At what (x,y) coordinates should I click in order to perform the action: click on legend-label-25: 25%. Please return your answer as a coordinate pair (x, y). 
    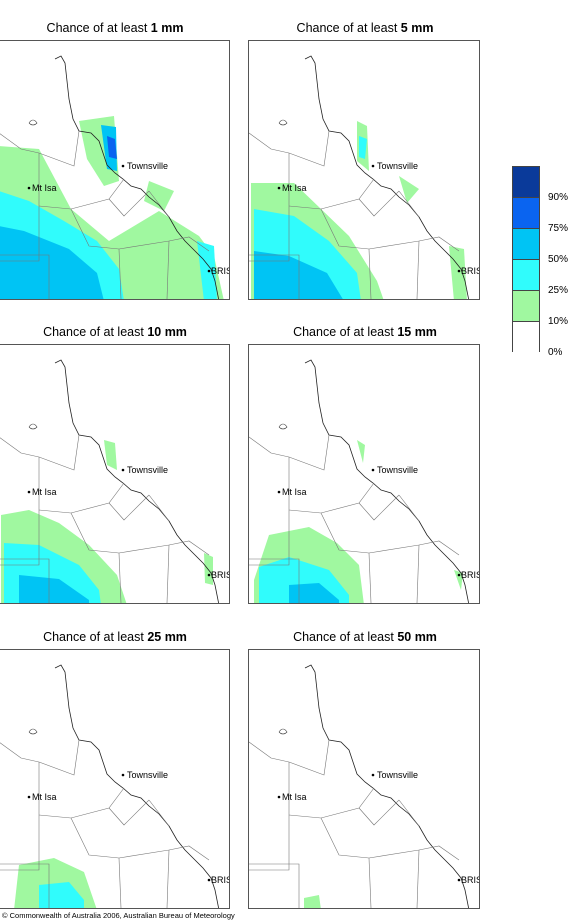
    Looking at the image, I should click on (558, 290).